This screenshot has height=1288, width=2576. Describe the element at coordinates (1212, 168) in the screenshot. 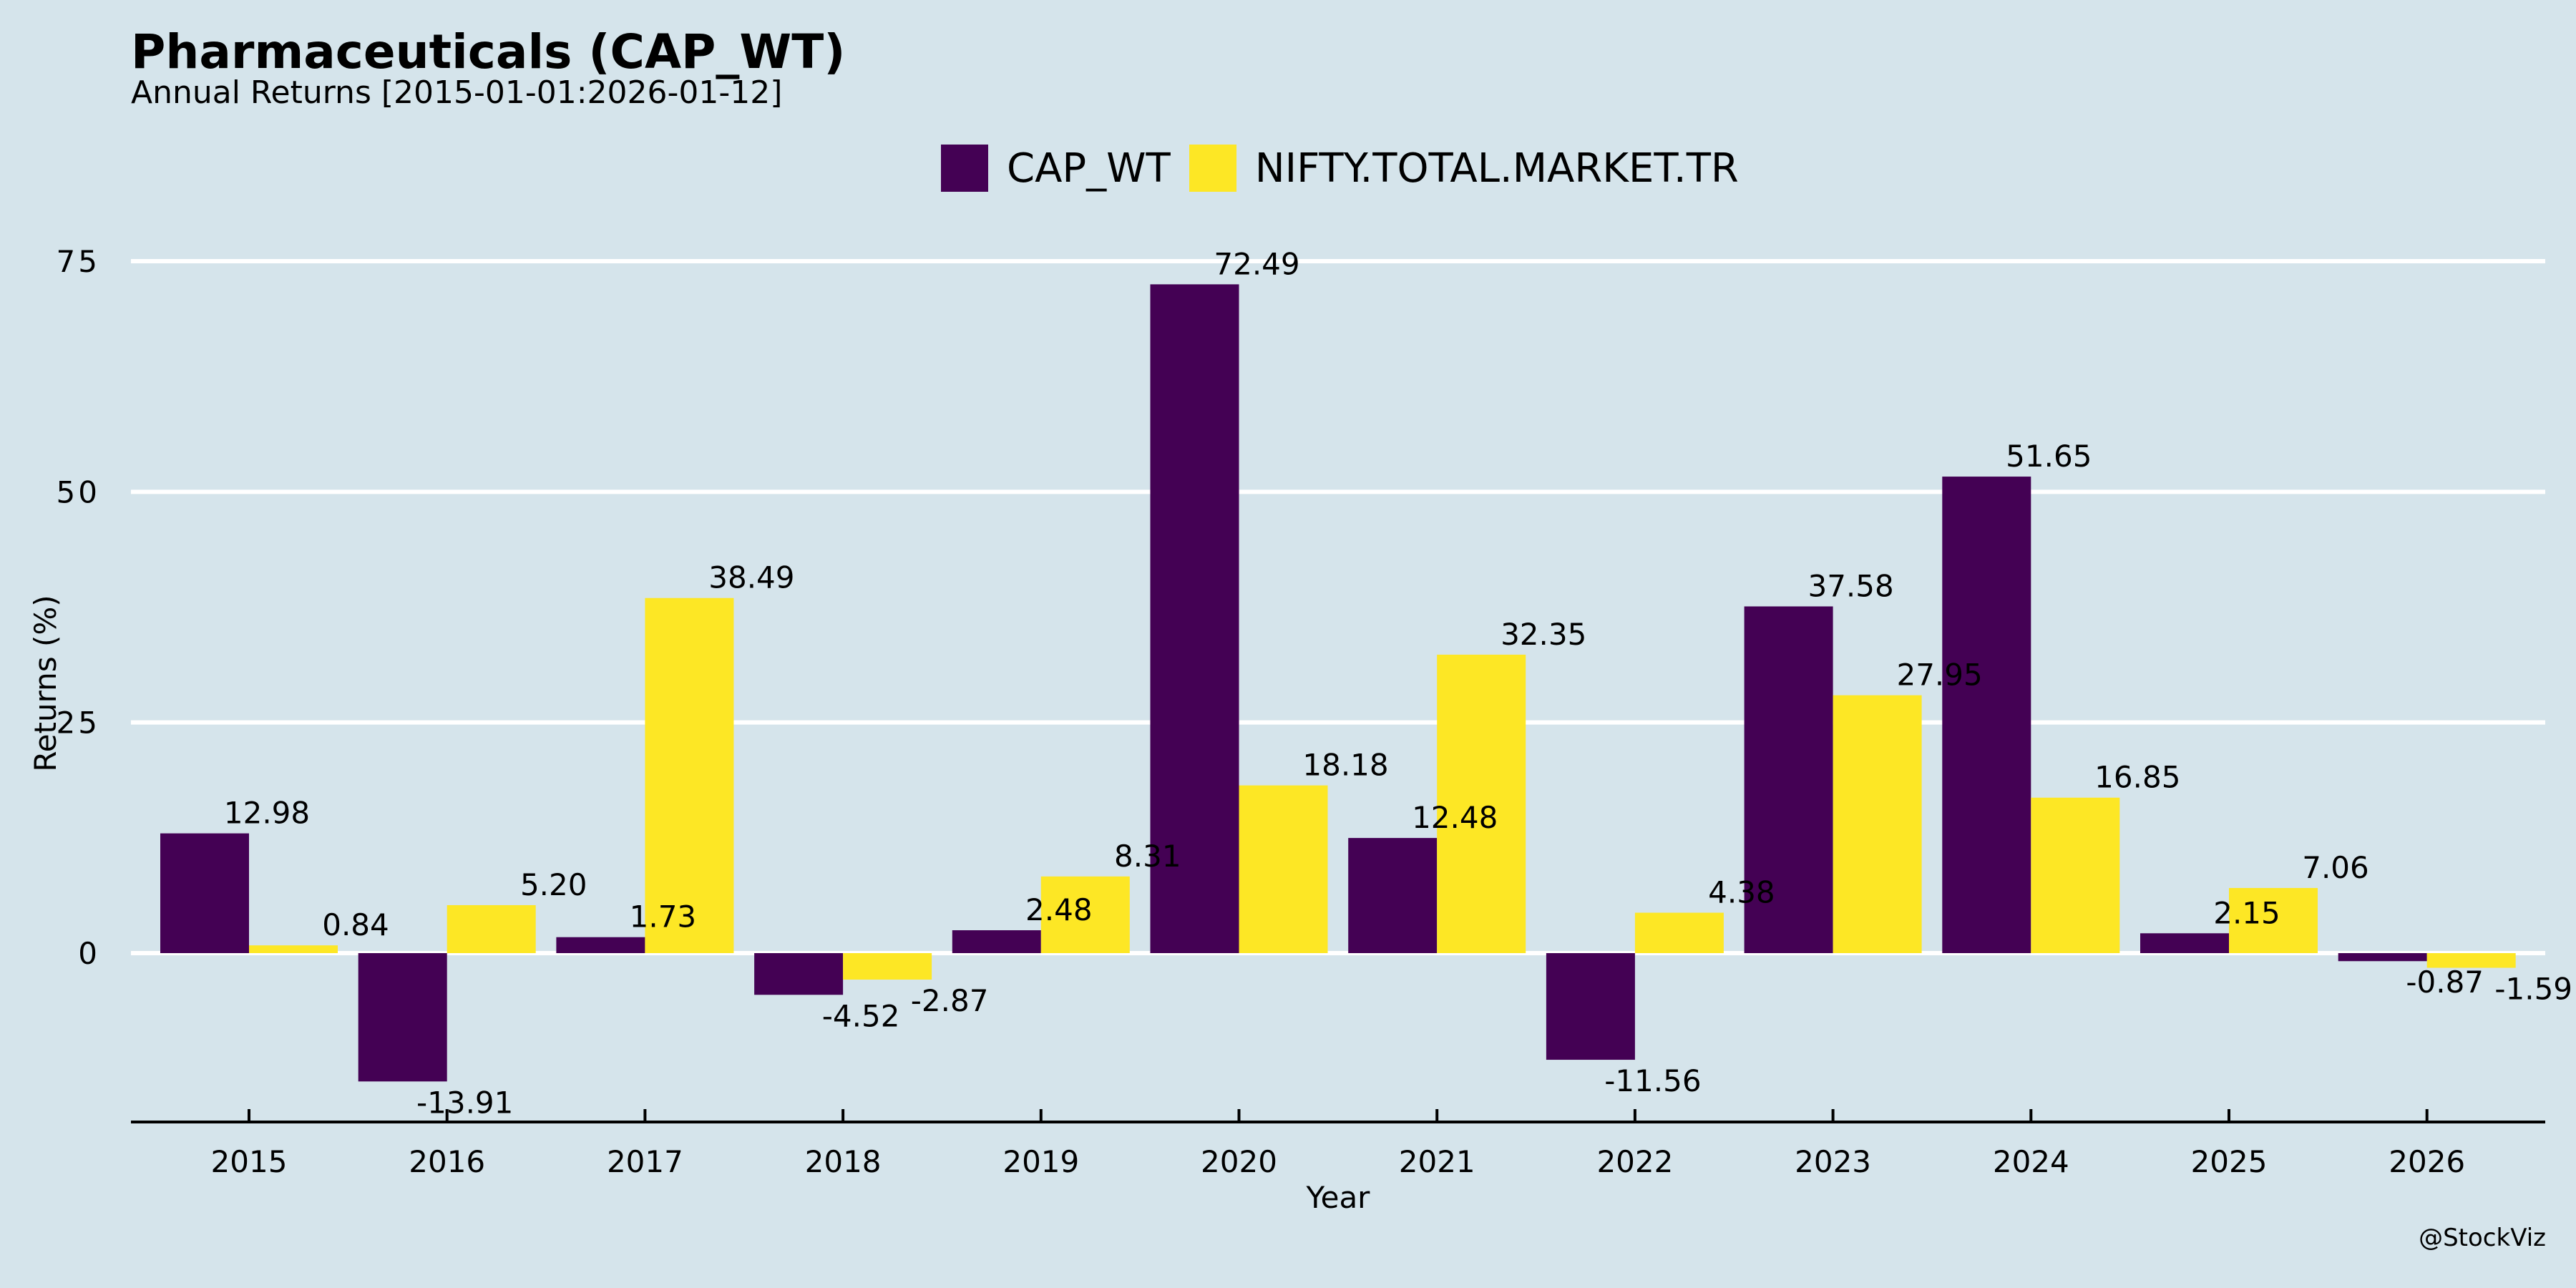

I see `legend-swatch-nifty` at that location.